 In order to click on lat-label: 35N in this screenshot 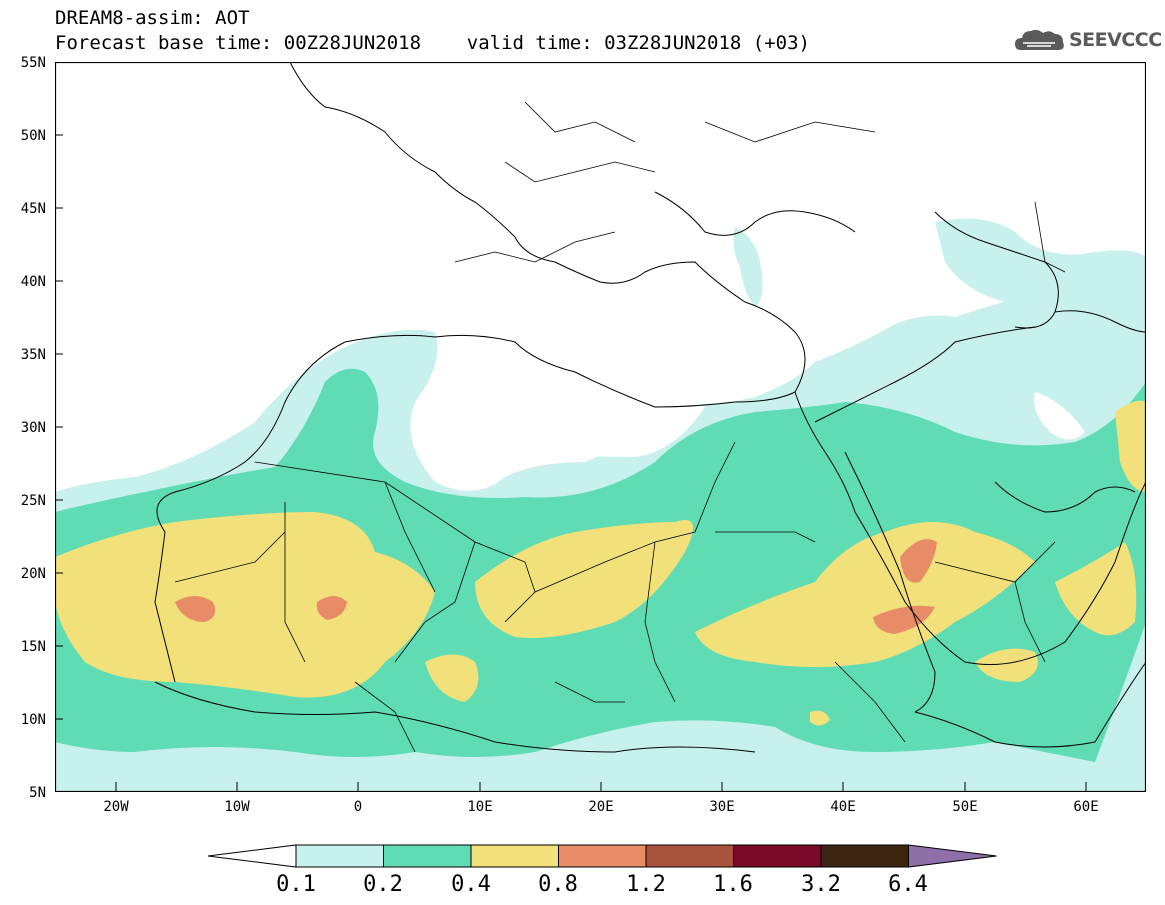, I will do `click(33, 355)`.